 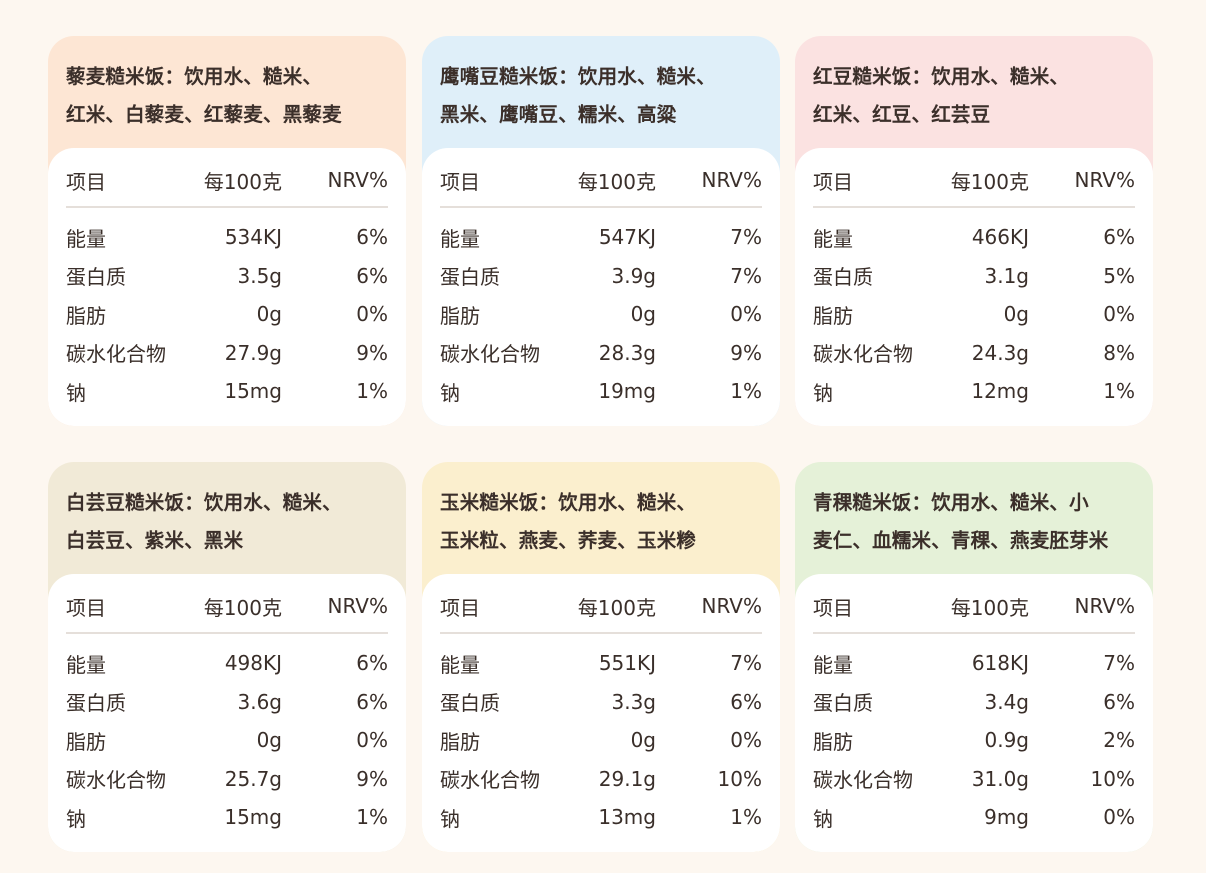 I want to click on ingredients-line: 白芸豆、紫米、黑米, so click(x=155, y=540).